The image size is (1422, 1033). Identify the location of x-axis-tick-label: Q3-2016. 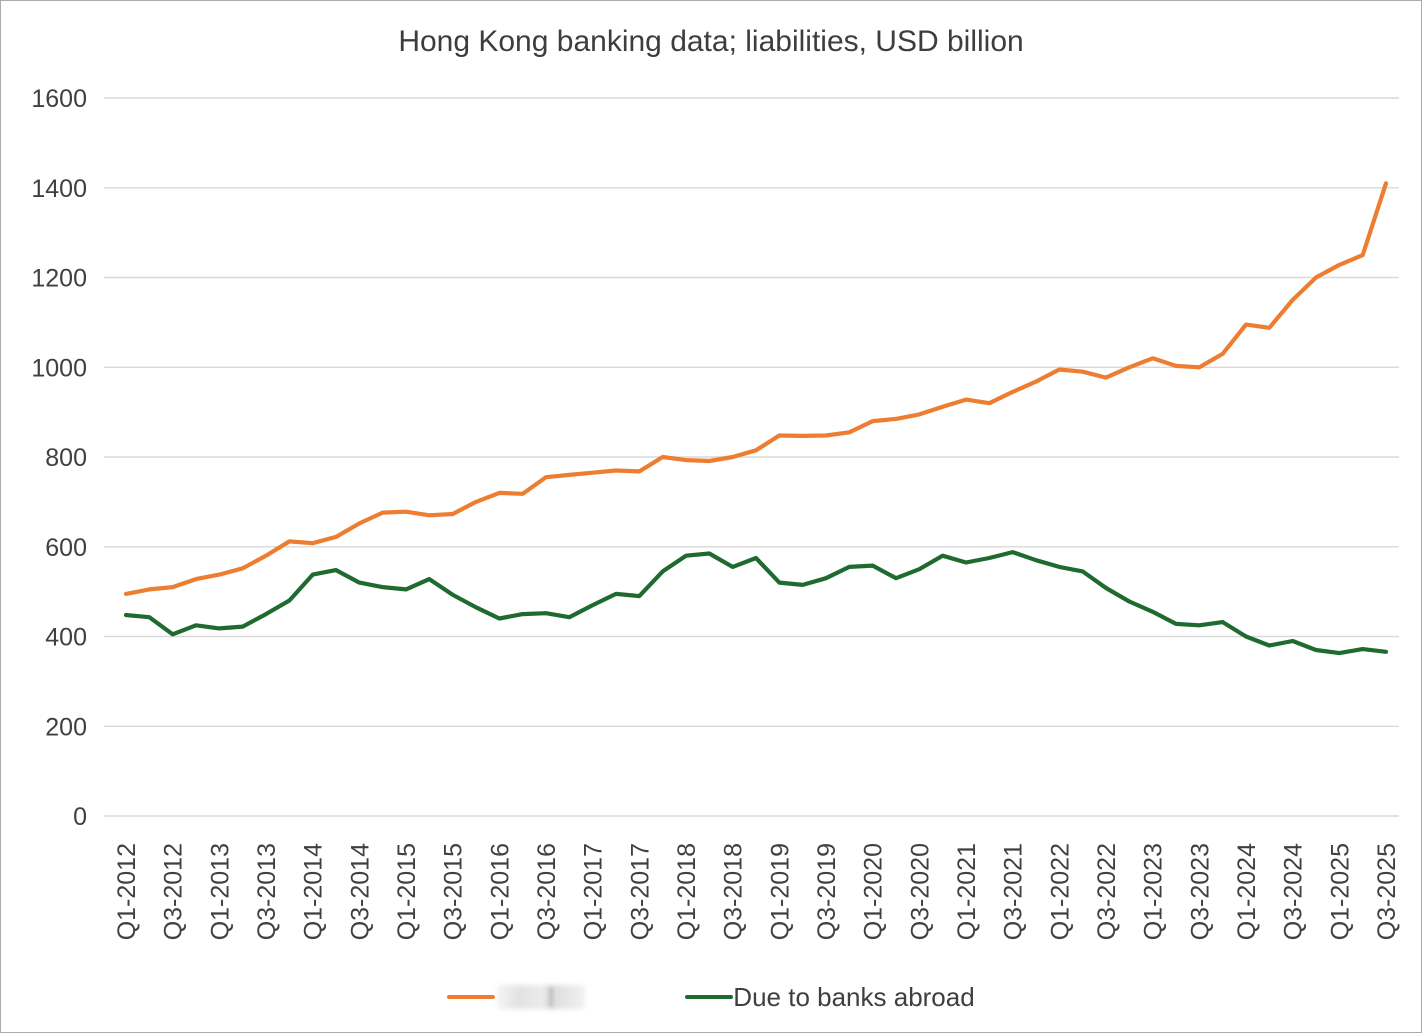
(547, 891).